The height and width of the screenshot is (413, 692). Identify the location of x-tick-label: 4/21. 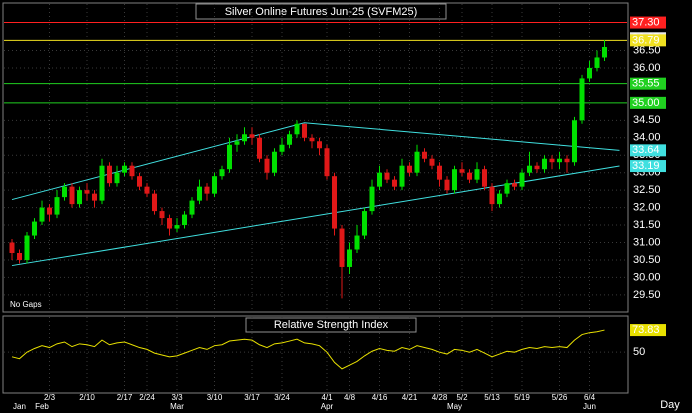
(410, 397).